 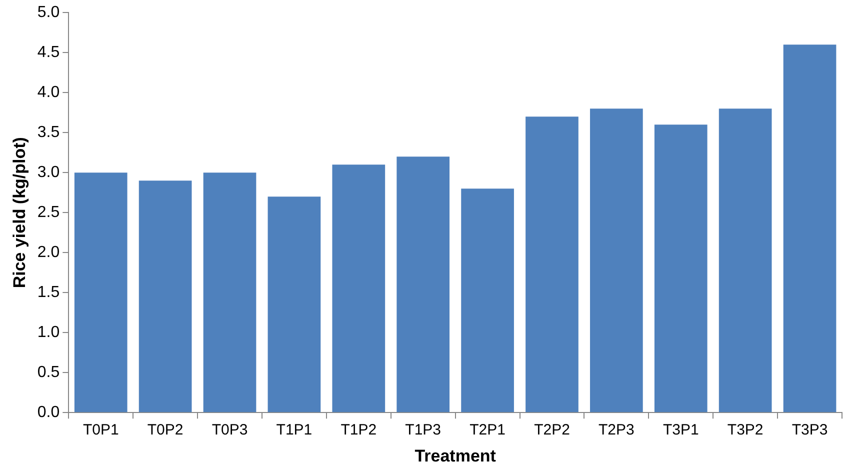 I want to click on x-tick-label: T2P3, so click(x=616, y=430).